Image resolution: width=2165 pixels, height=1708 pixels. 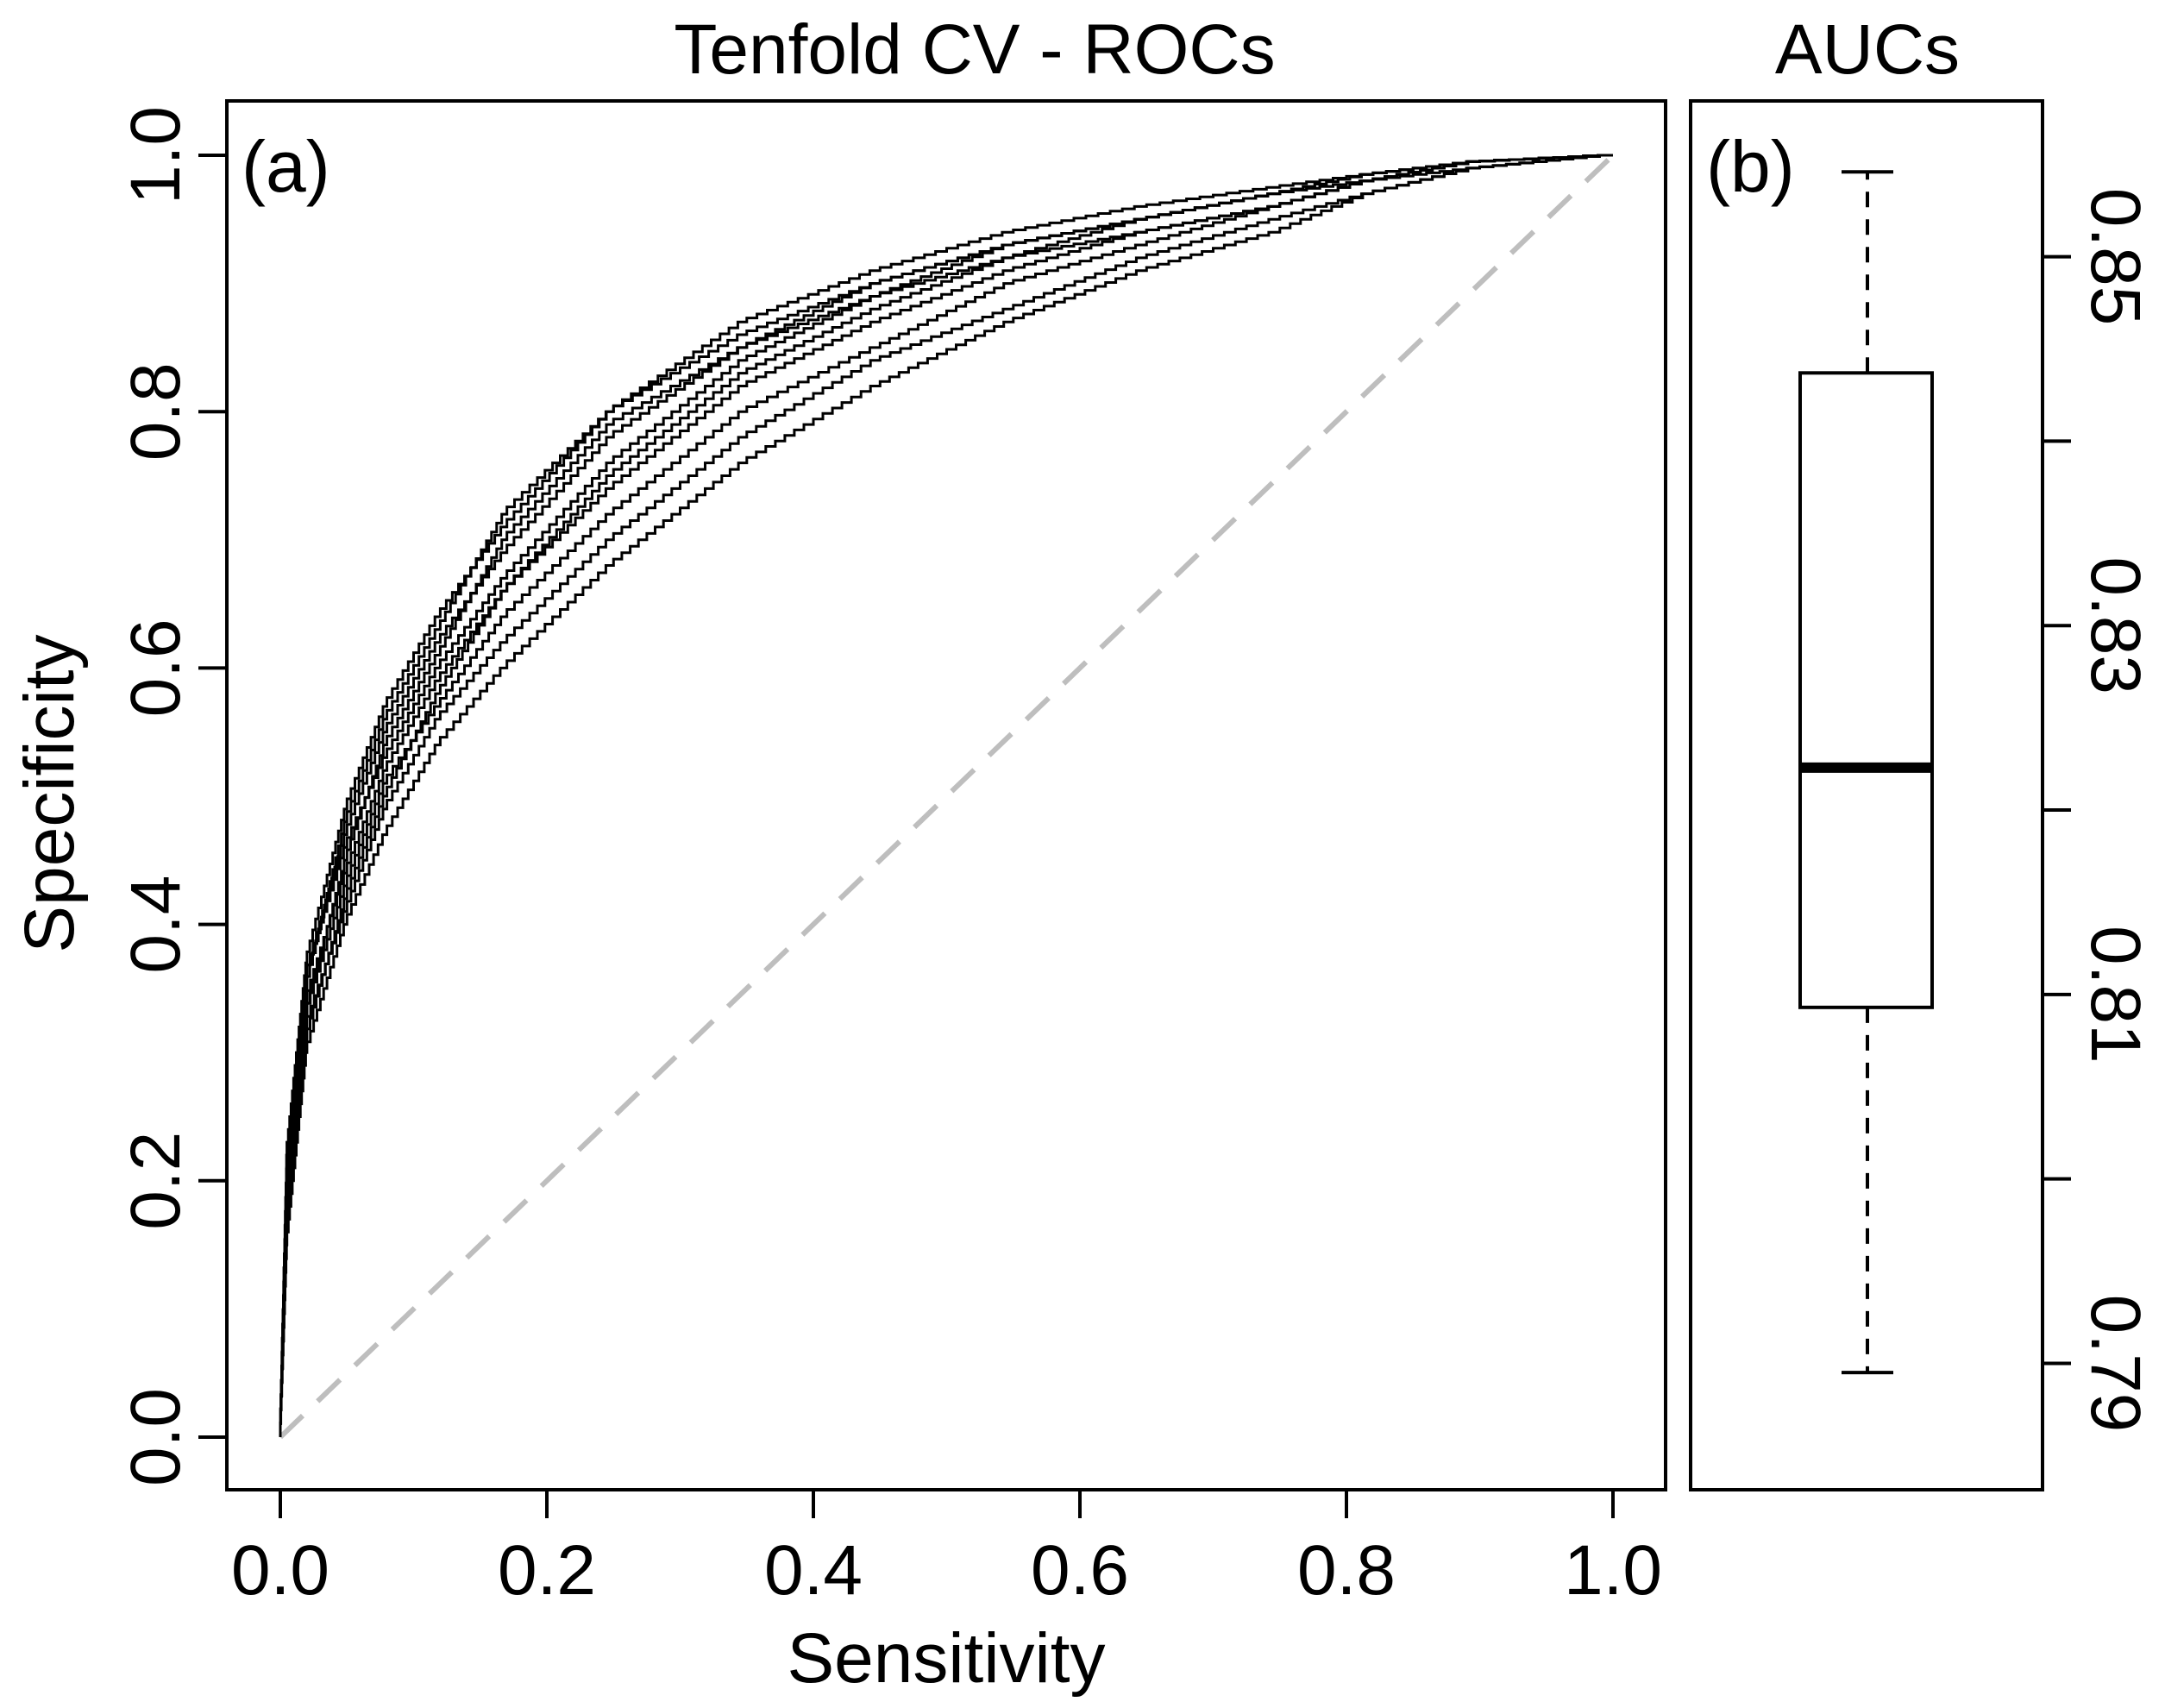 I want to click on x-tick-label: 0.8, so click(x=1346, y=1570).